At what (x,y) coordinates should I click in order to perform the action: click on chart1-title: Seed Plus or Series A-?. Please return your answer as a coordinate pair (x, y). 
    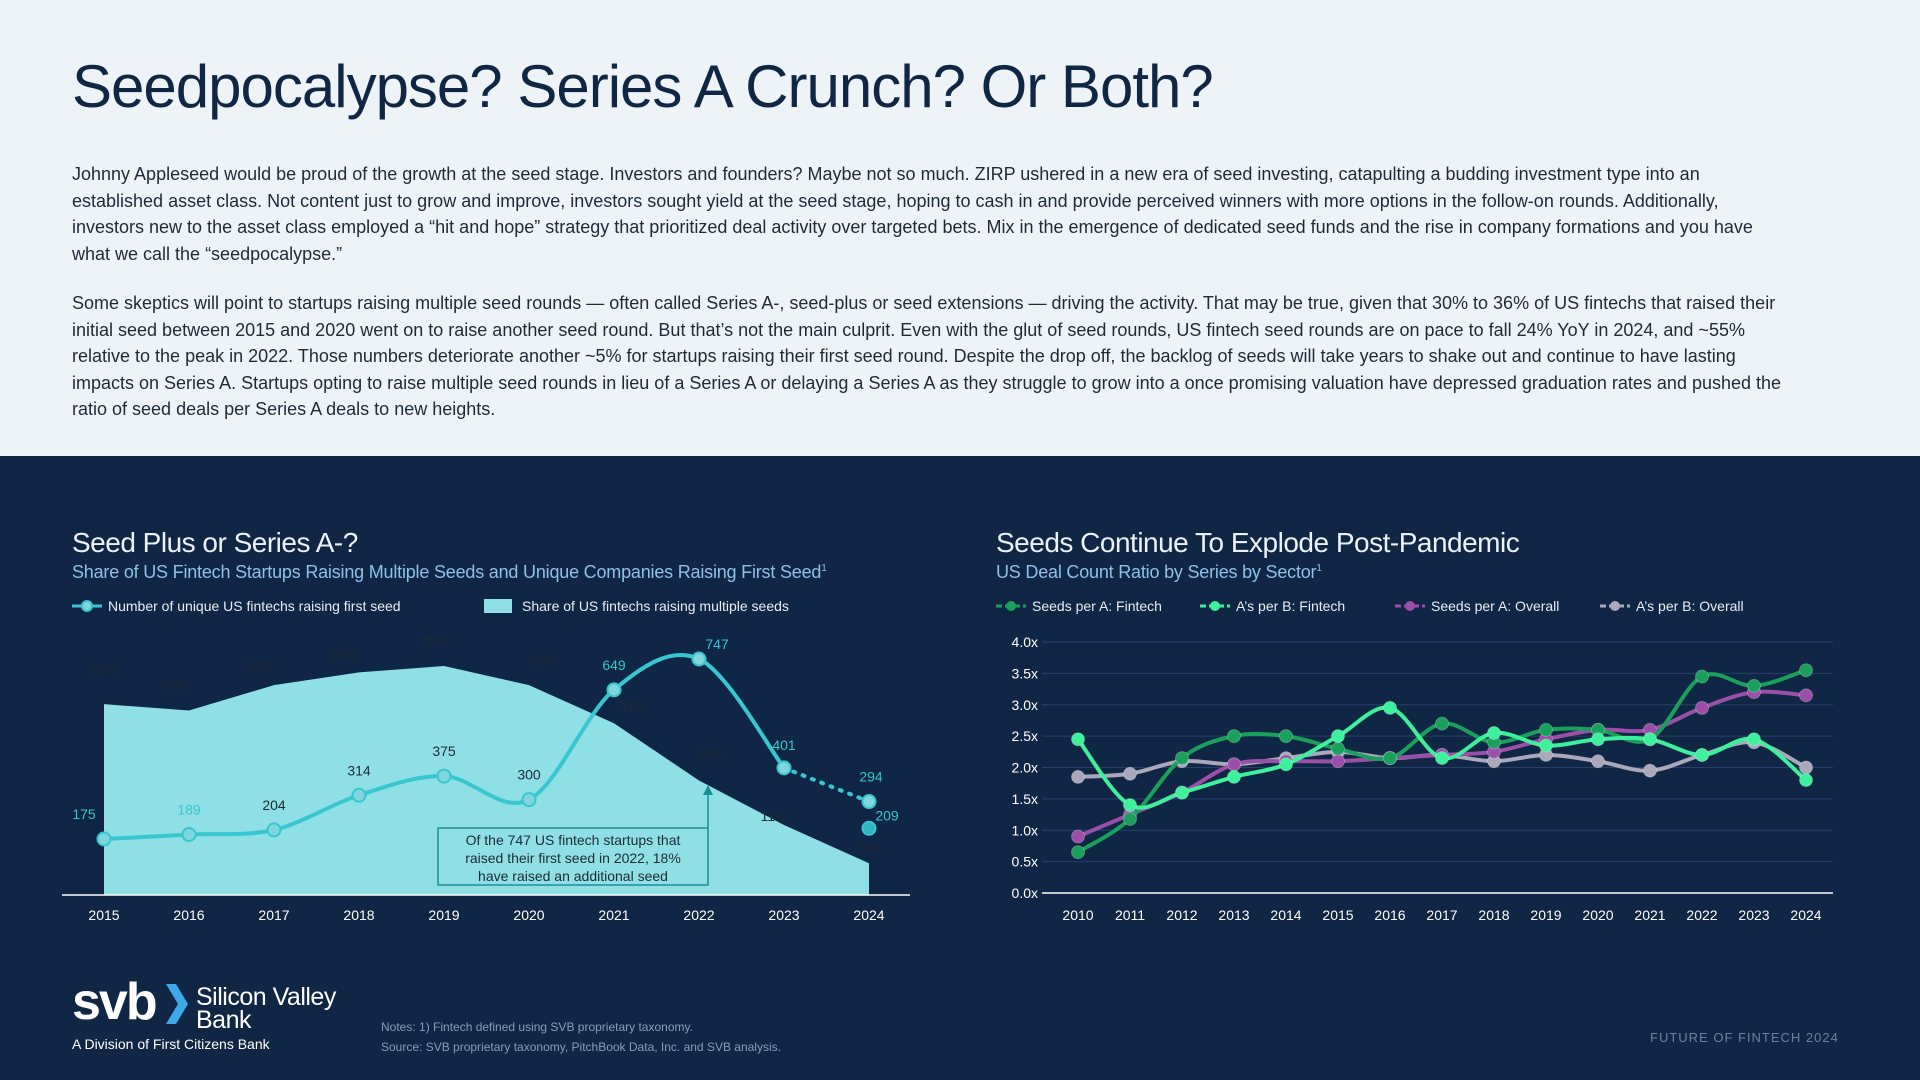
    Looking at the image, I should click on (215, 542).